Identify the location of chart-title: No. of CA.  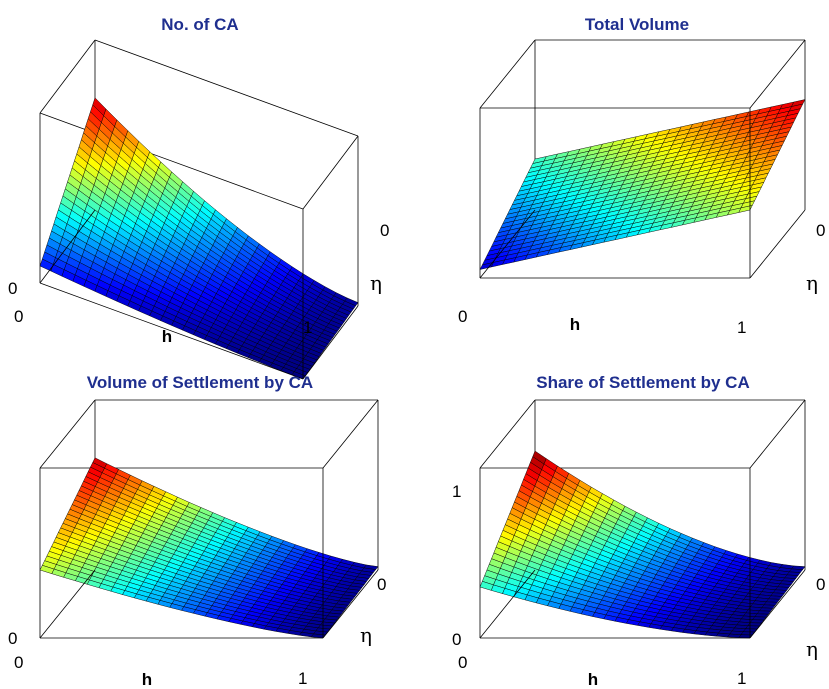
(199, 24).